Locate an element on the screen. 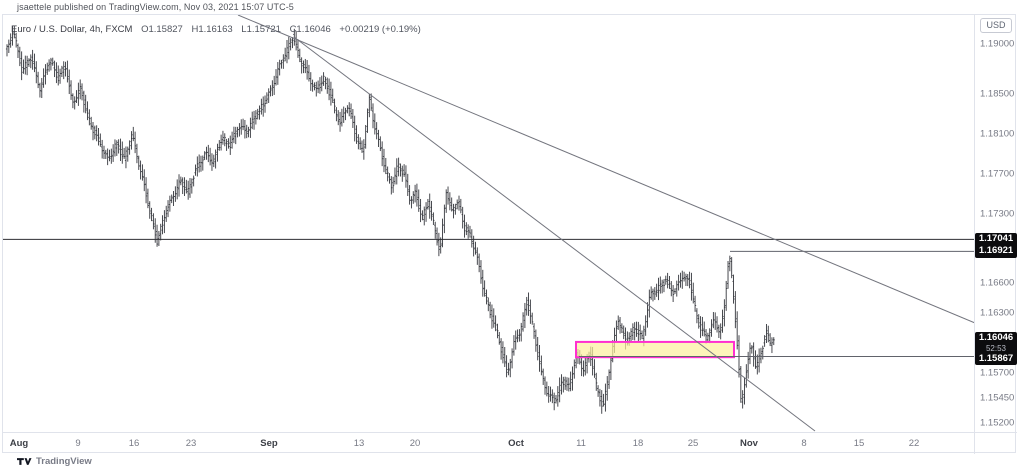 The height and width of the screenshot is (473, 1024). tradingview-logo: TradingView is located at coordinates (54, 461).